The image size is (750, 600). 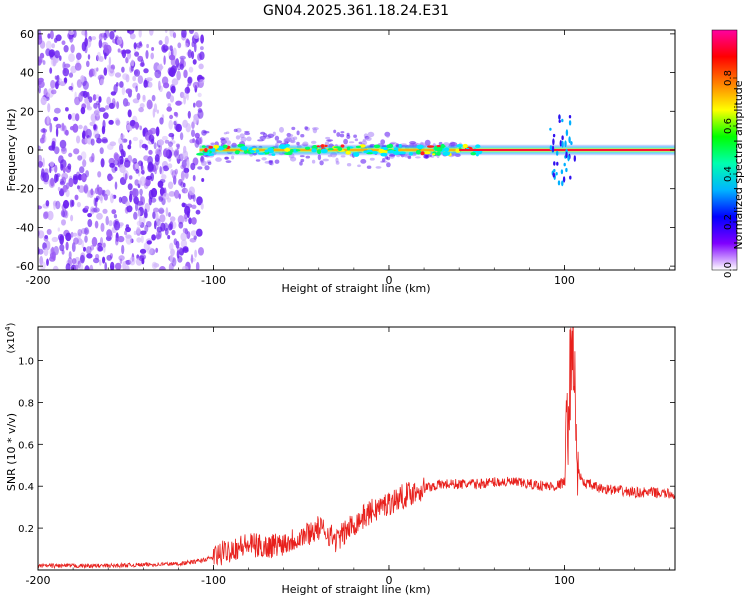 I want to click on spectrogram-x-label: Height of straight line (km), so click(x=355, y=288).